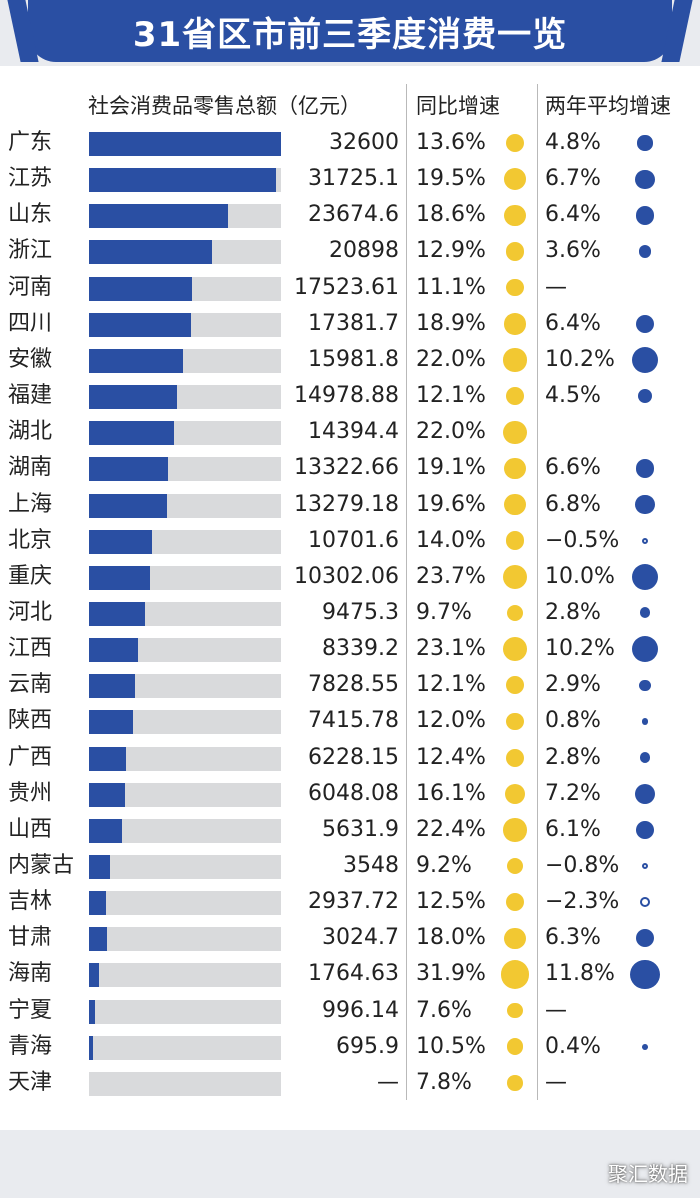 The width and height of the screenshot is (700, 1198). I want to click on avg-growth-label: 6.7%, so click(573, 179).